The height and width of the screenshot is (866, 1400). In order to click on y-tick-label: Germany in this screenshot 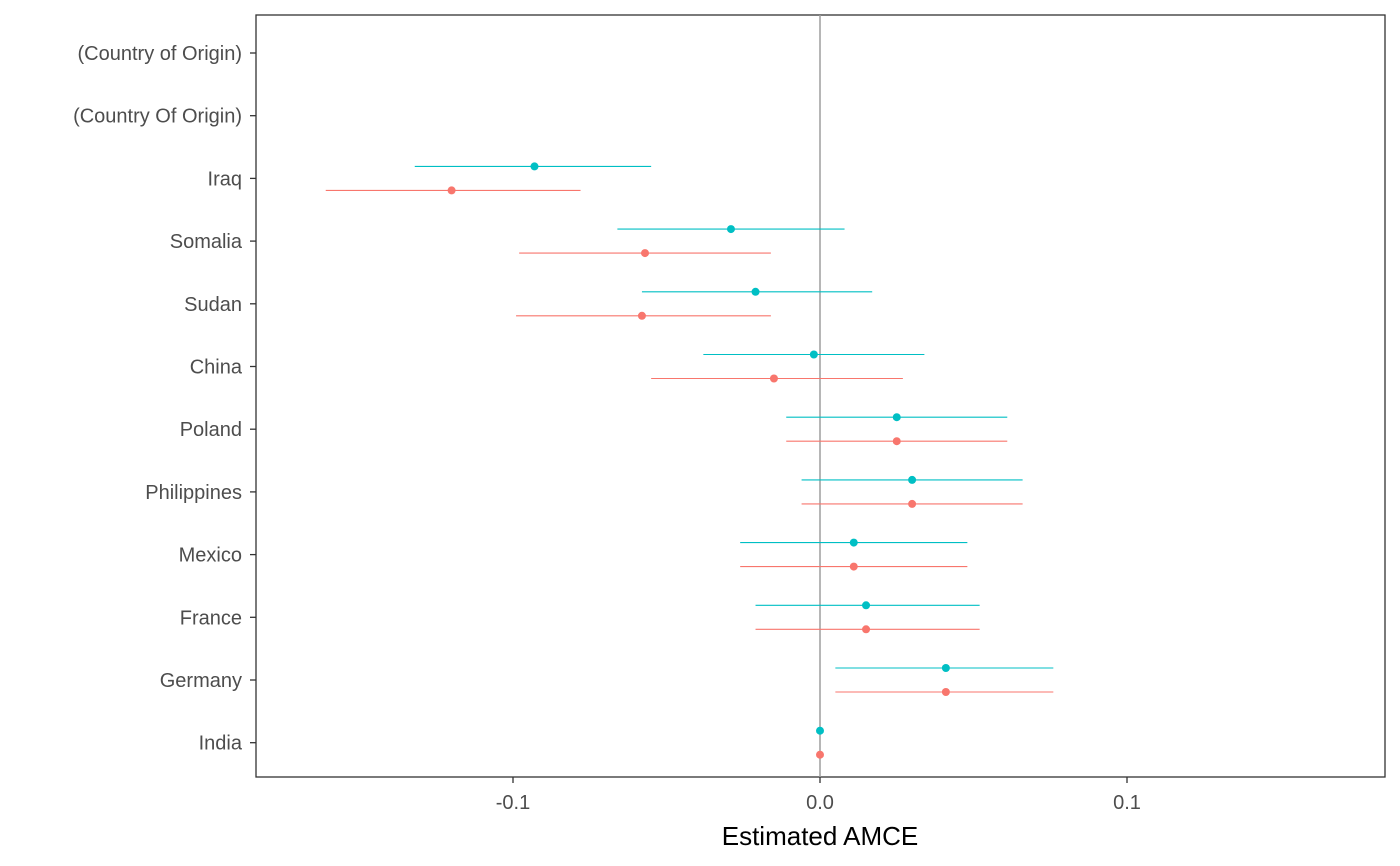, I will do `click(201, 681)`.